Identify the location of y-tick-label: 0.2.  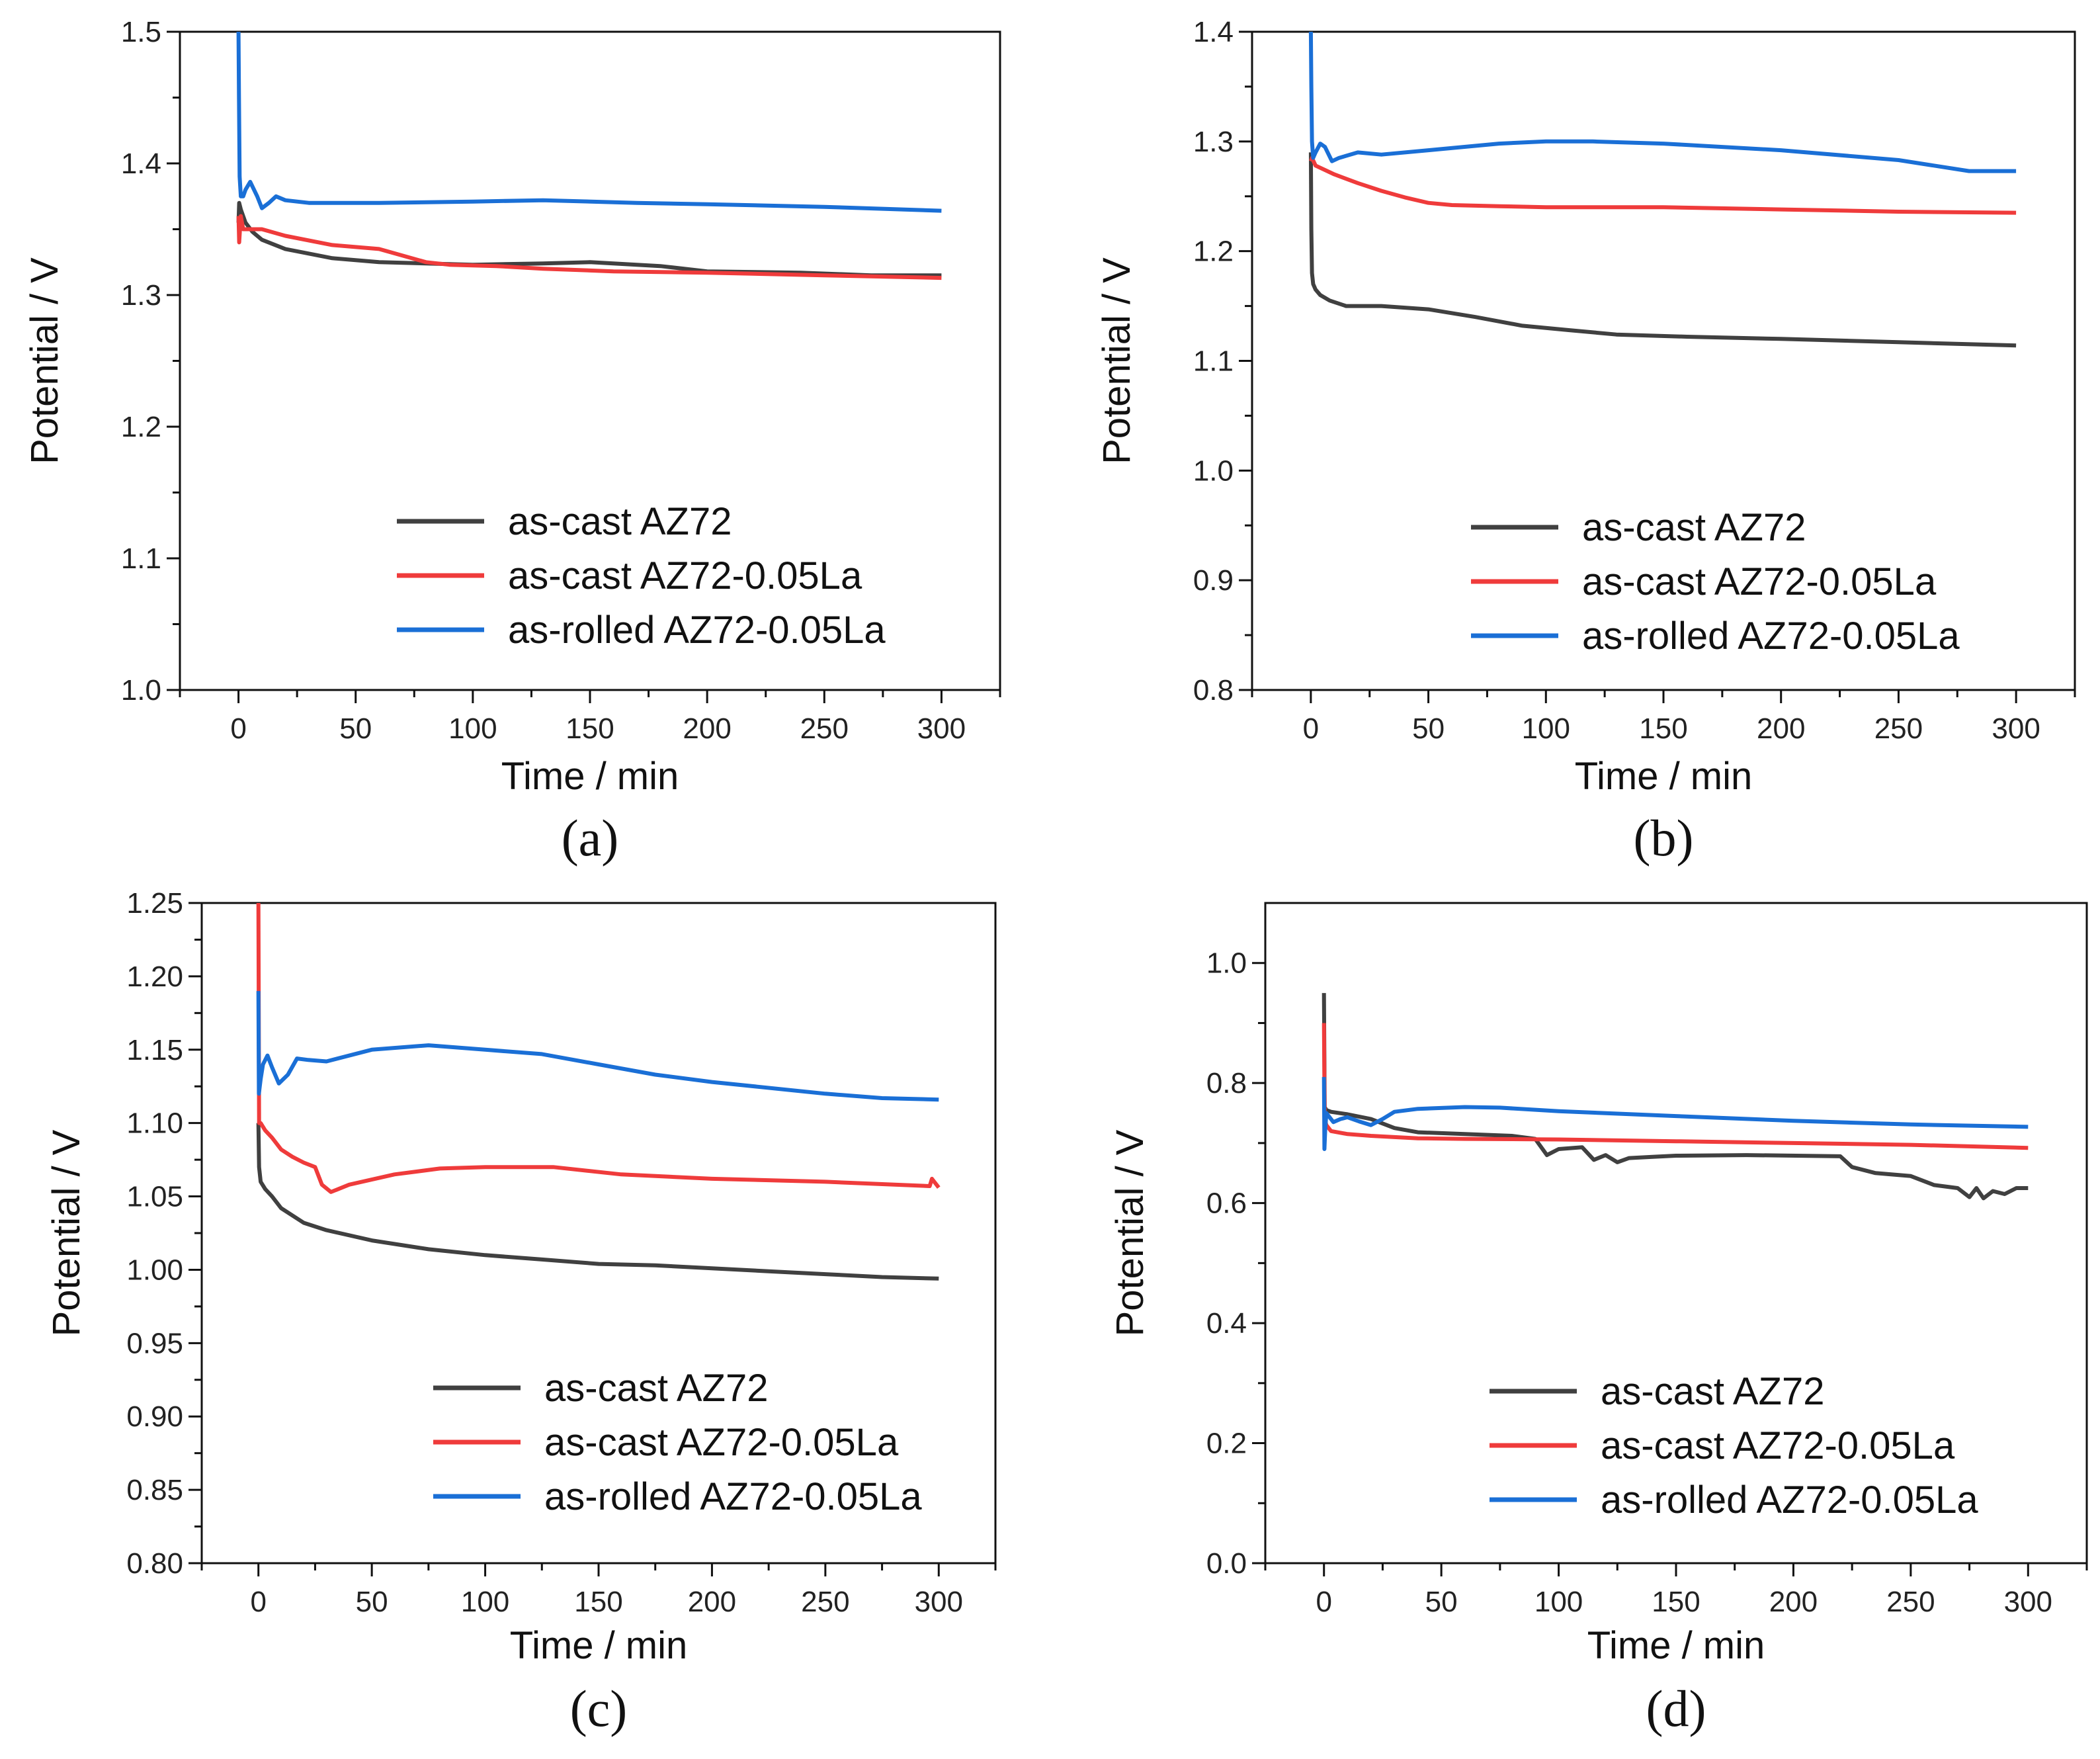
(1226, 1444).